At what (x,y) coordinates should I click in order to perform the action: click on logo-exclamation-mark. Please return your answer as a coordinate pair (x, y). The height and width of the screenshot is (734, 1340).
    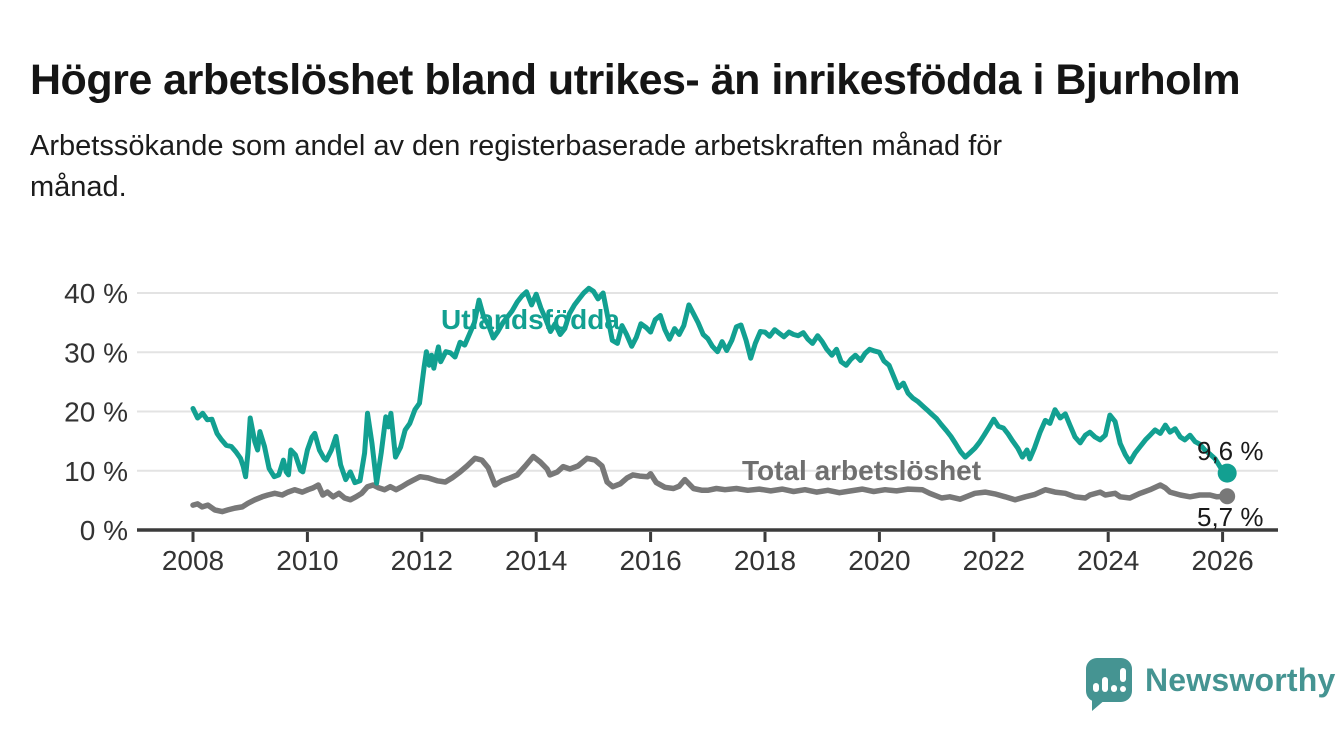
    Looking at the image, I should click on (1122, 680).